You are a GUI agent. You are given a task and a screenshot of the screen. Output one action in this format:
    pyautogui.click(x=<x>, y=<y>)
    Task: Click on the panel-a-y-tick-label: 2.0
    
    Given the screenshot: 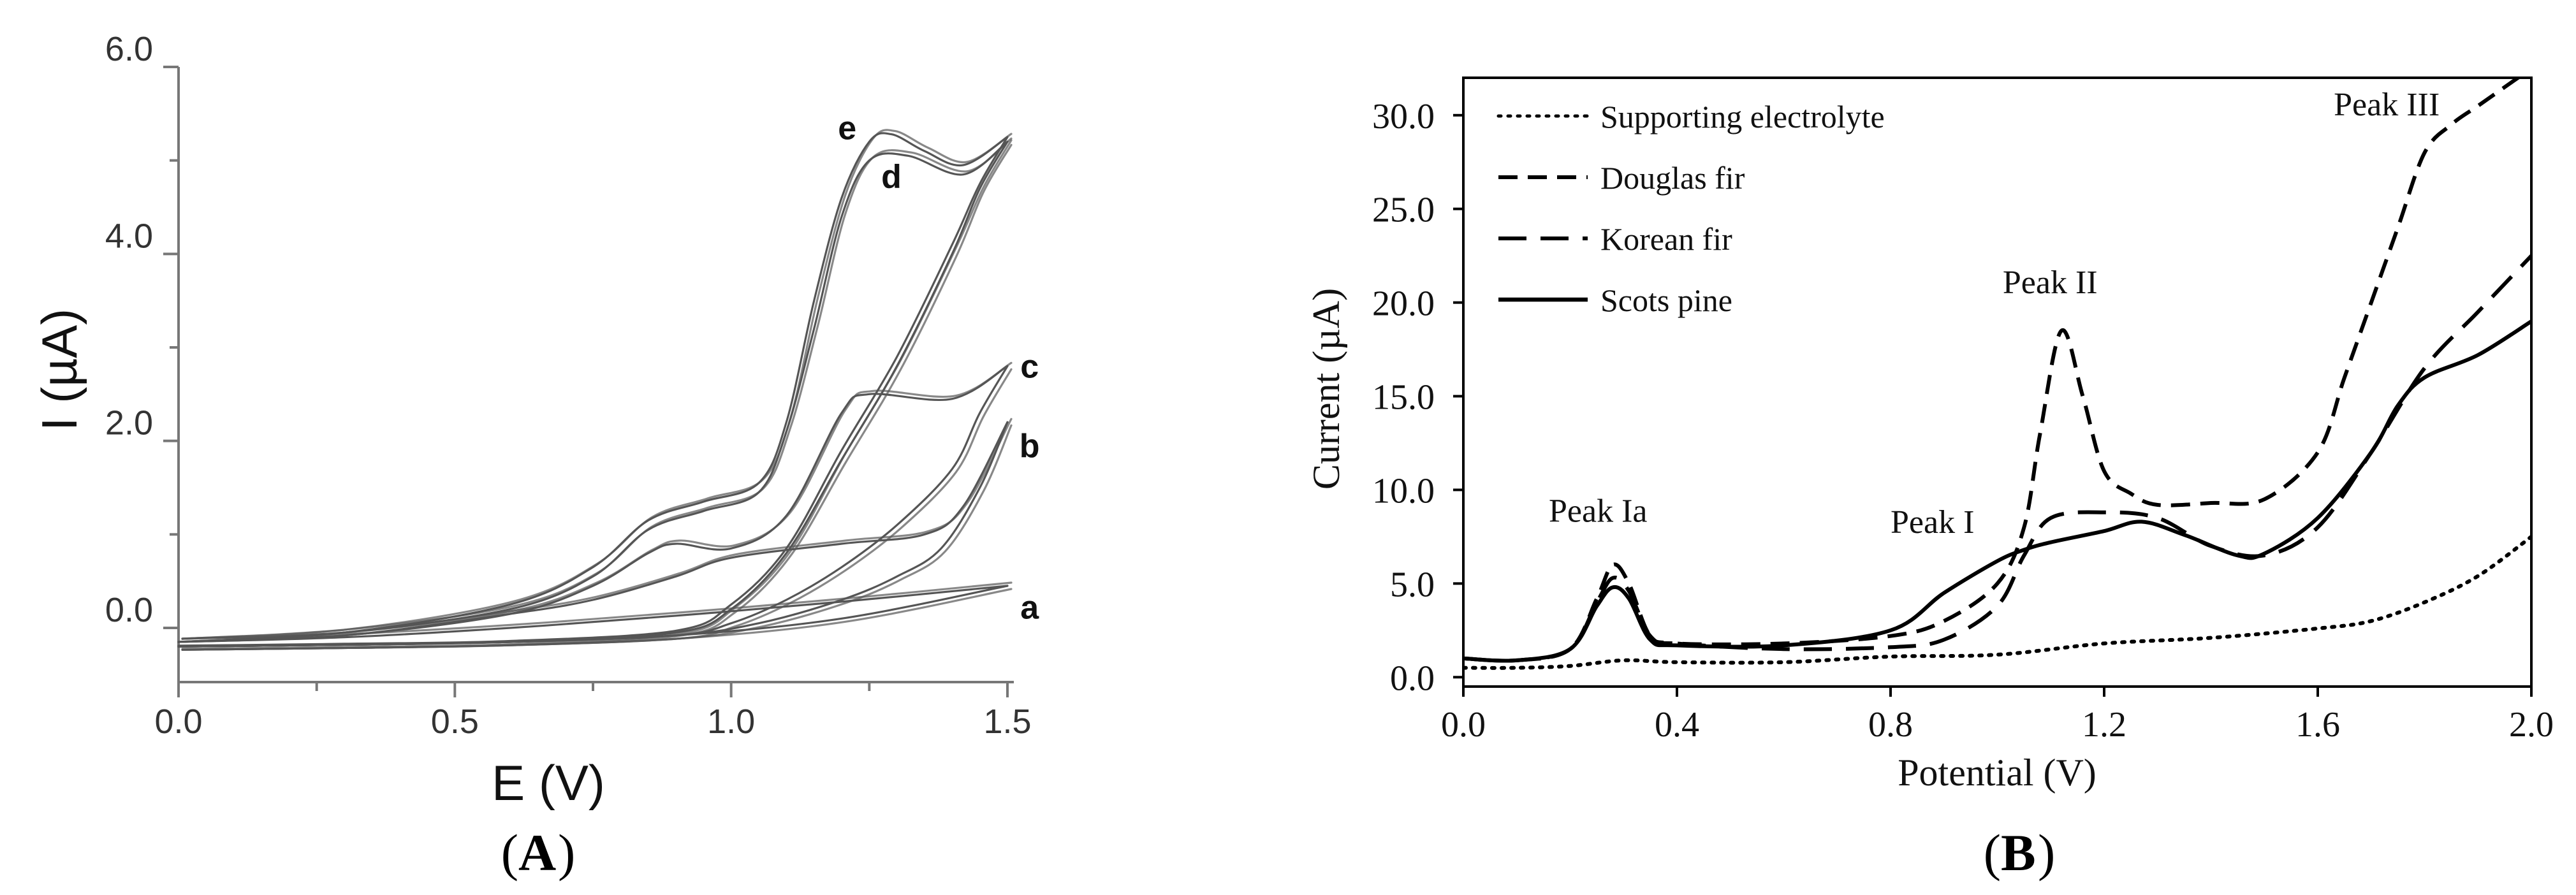 What is the action you would take?
    pyautogui.click(x=129, y=423)
    